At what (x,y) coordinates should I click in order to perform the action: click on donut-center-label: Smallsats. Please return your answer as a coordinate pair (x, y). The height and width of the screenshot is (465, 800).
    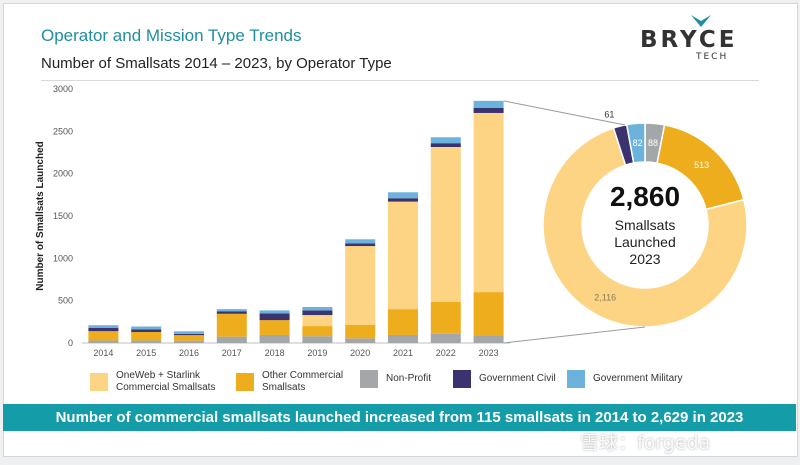
    Looking at the image, I should click on (645, 225).